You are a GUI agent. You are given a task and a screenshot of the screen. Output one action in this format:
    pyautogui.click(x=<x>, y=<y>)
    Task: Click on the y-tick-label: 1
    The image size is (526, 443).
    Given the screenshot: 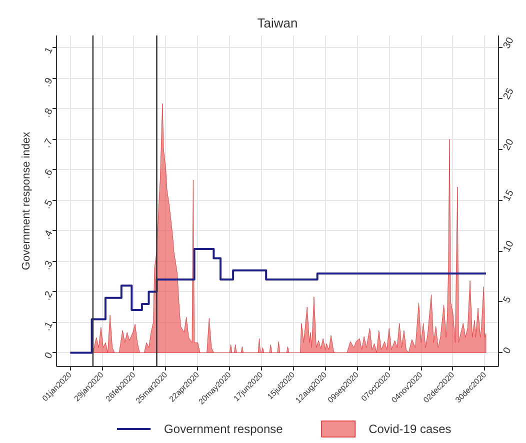 What is the action you would take?
    pyautogui.click(x=49, y=50)
    